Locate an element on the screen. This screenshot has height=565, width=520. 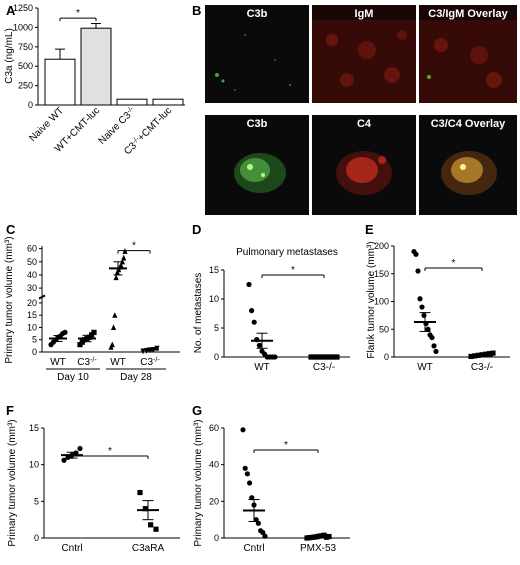
panel-label-C: C is located at coordinates (11, 229).